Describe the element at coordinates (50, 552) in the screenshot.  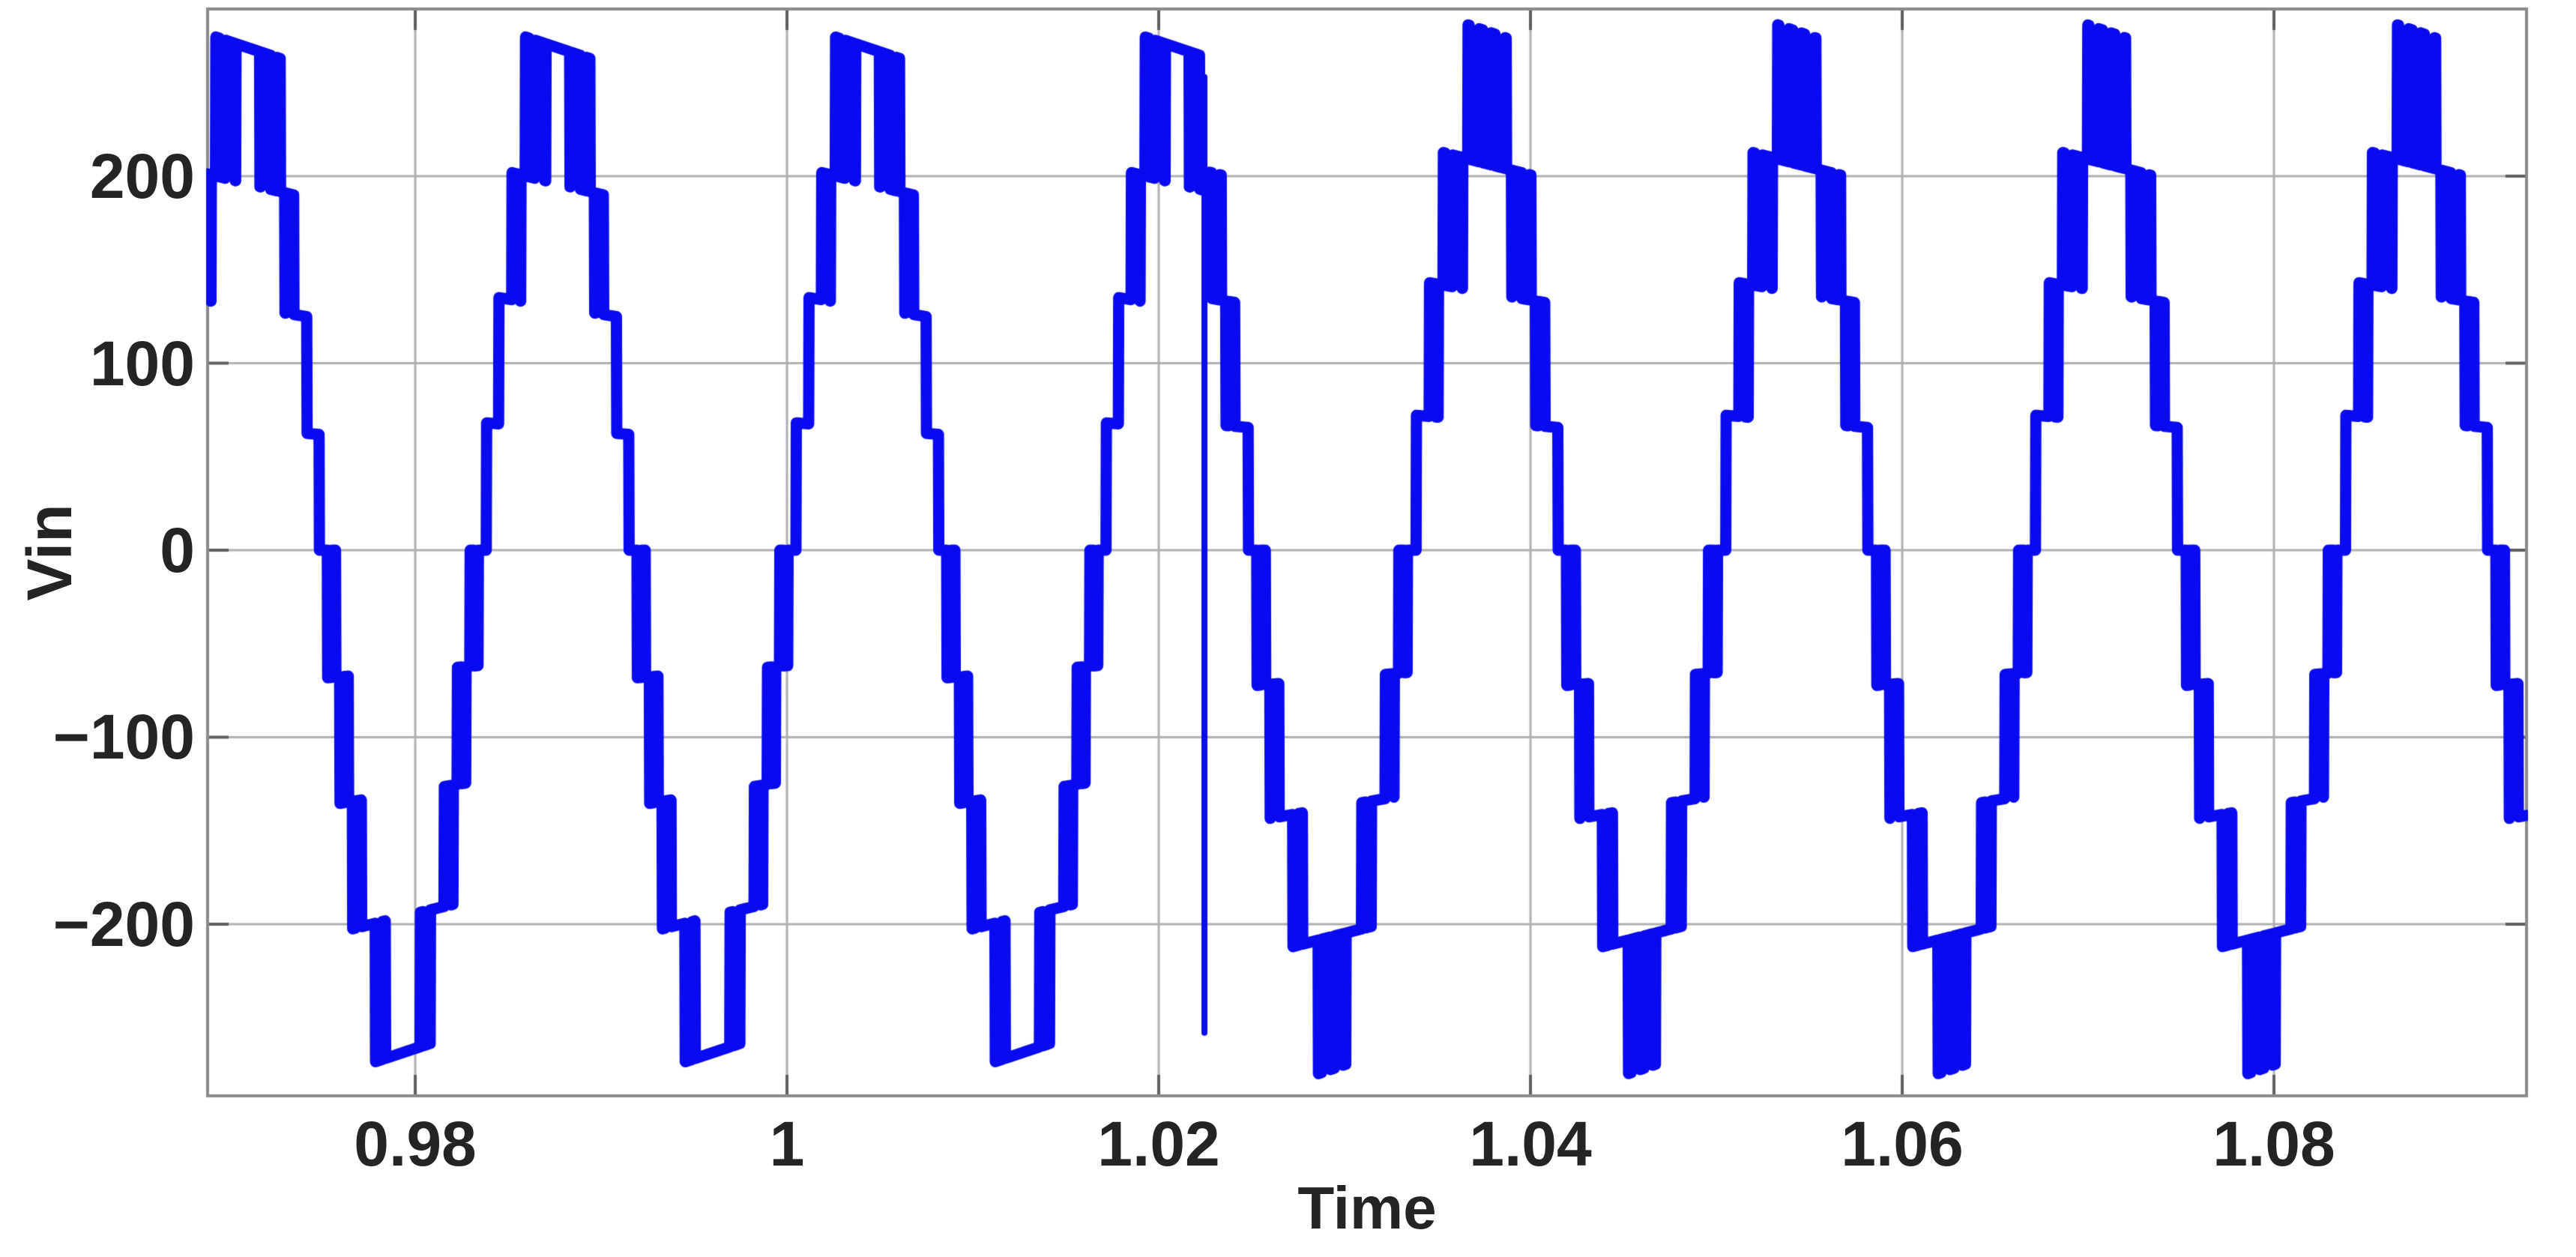
I see `y-axis-label: Vin` at that location.